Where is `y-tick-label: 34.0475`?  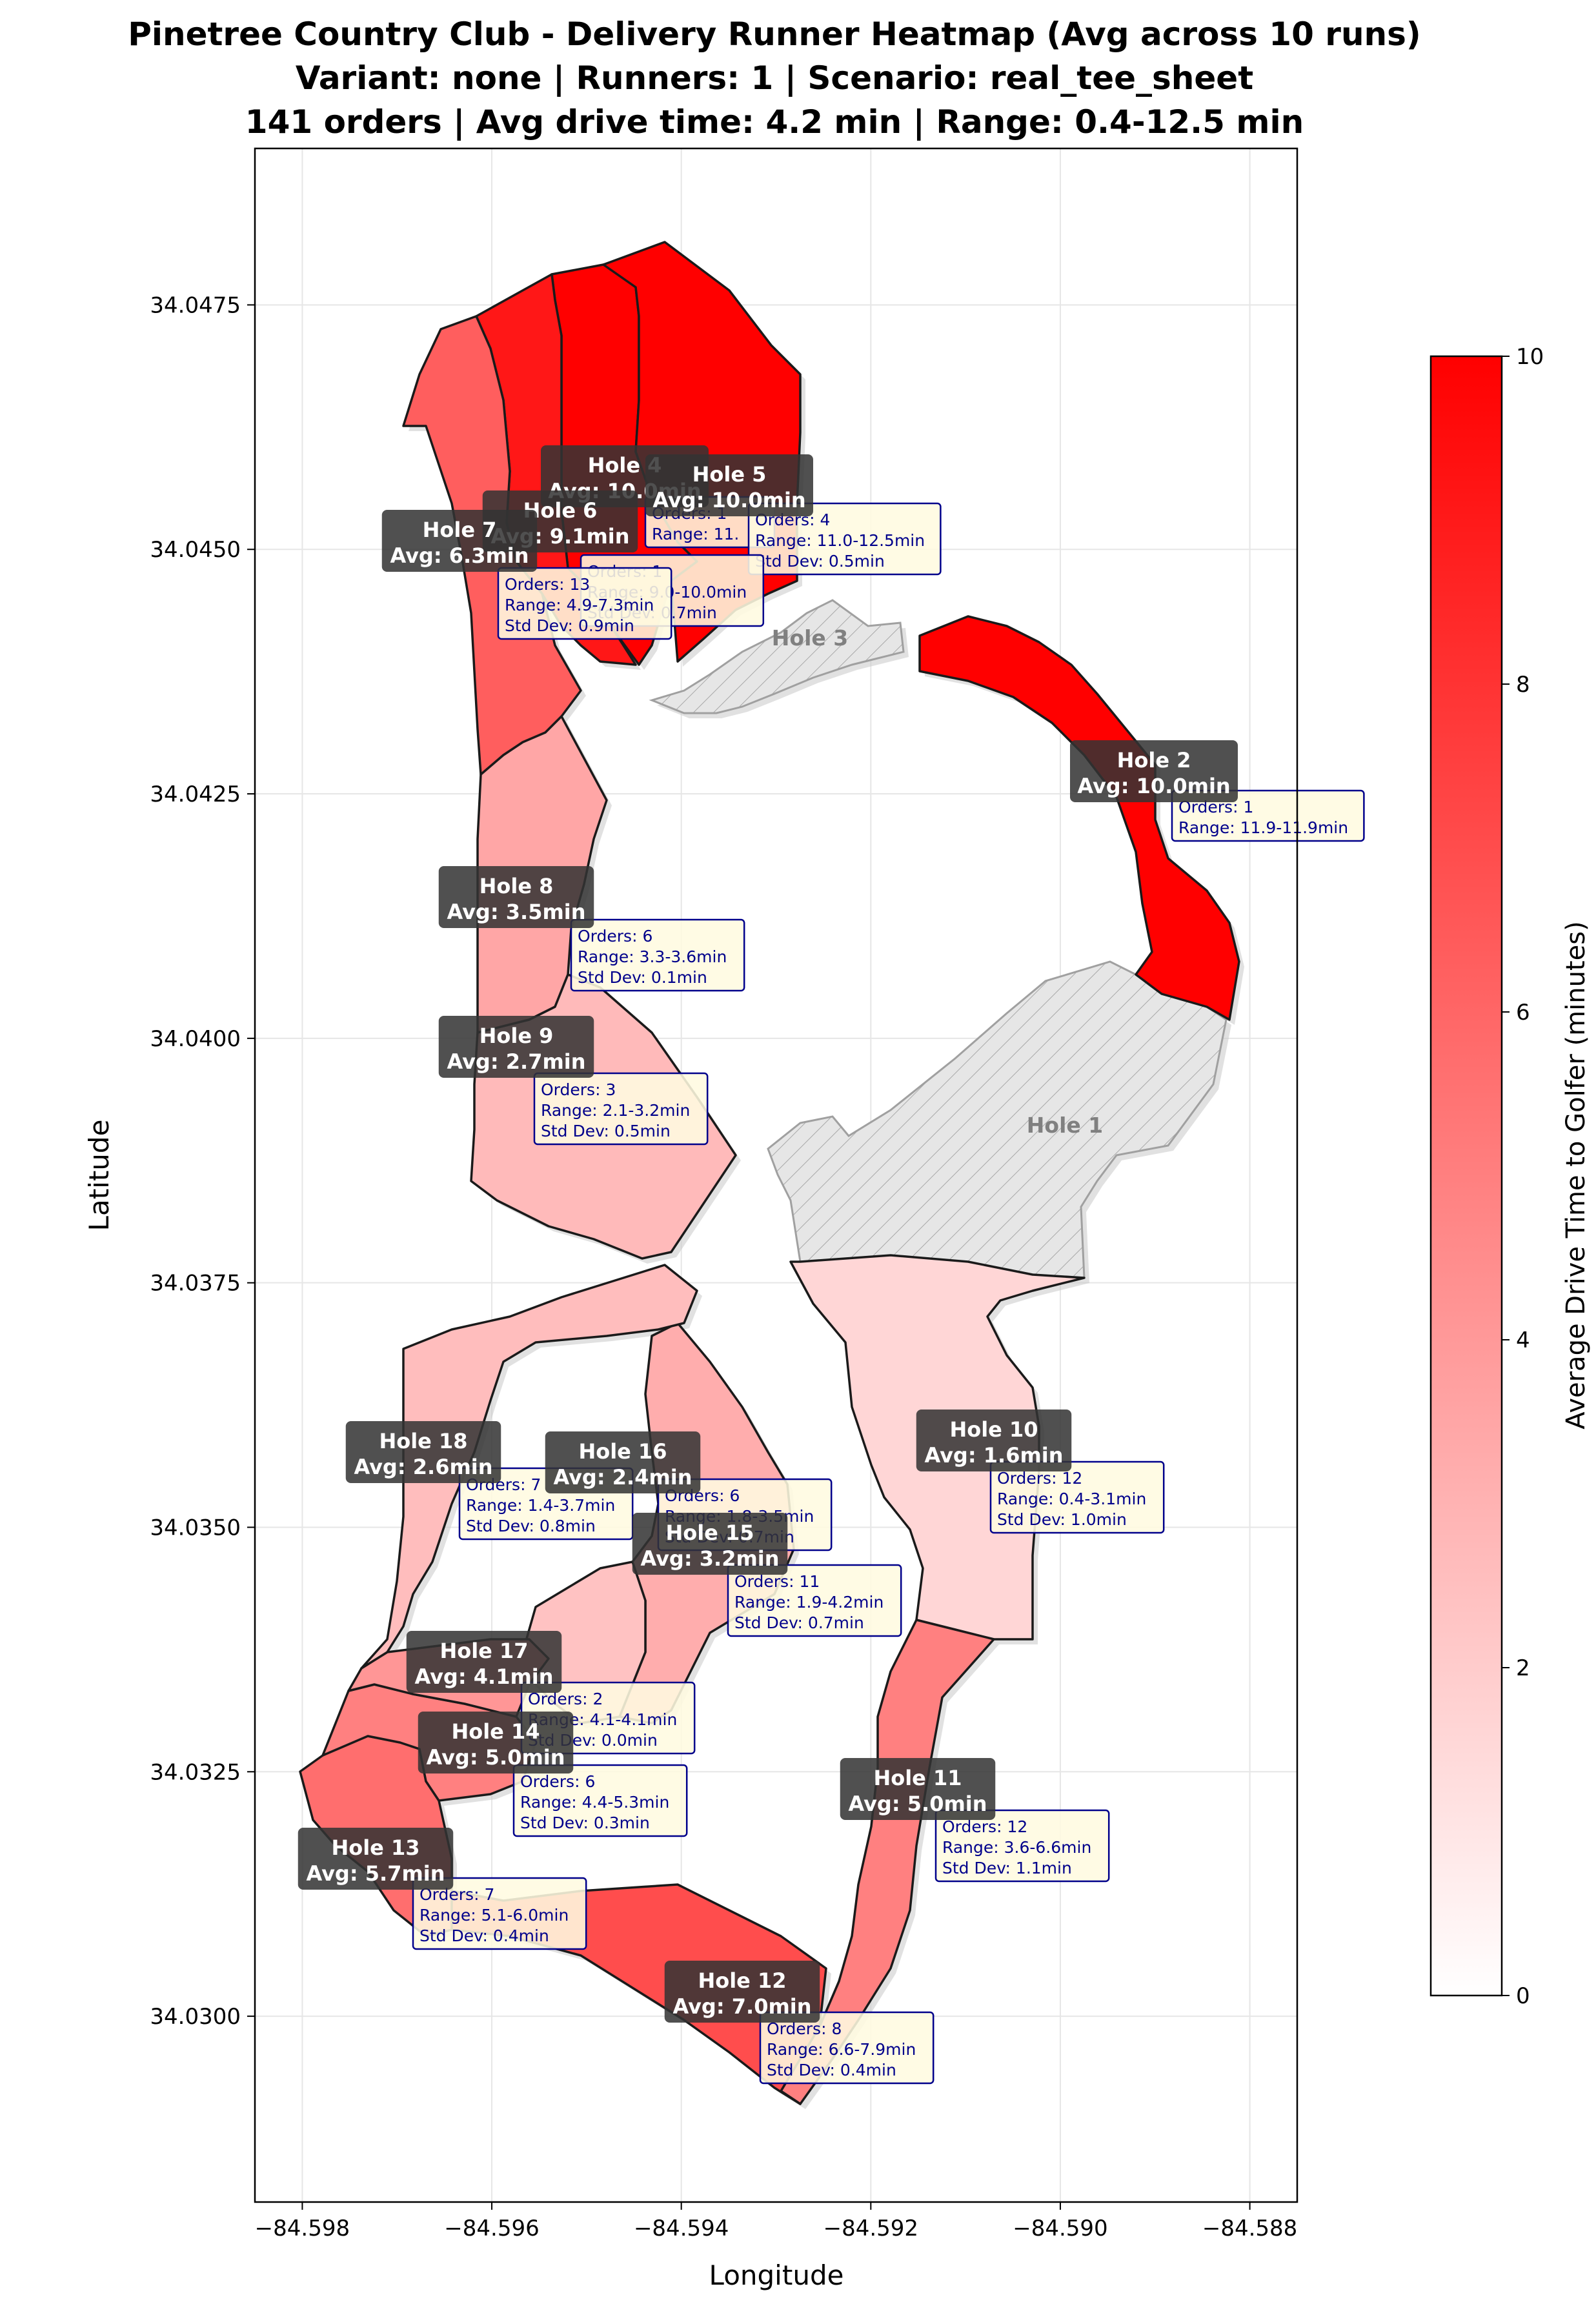 y-tick-label: 34.0475 is located at coordinates (195, 305).